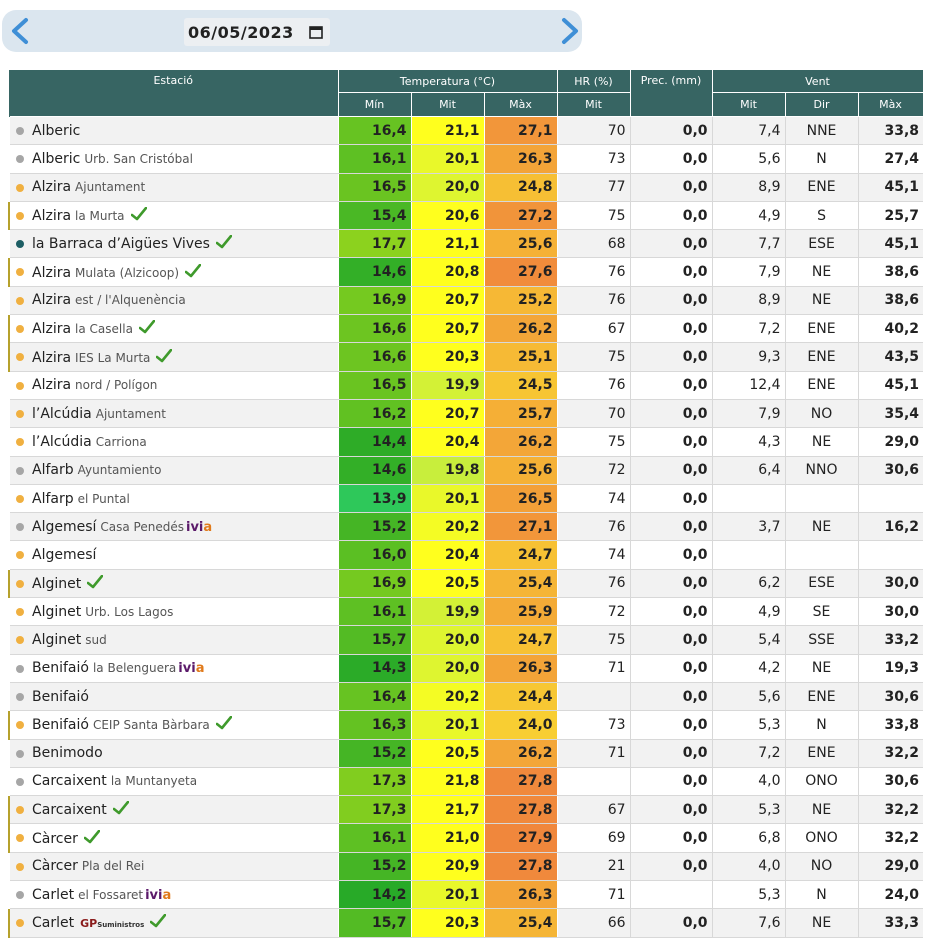 This screenshot has height=938, width=934. Describe the element at coordinates (257, 32) in the screenshot. I see `date-input: 06/05/2023` at that location.